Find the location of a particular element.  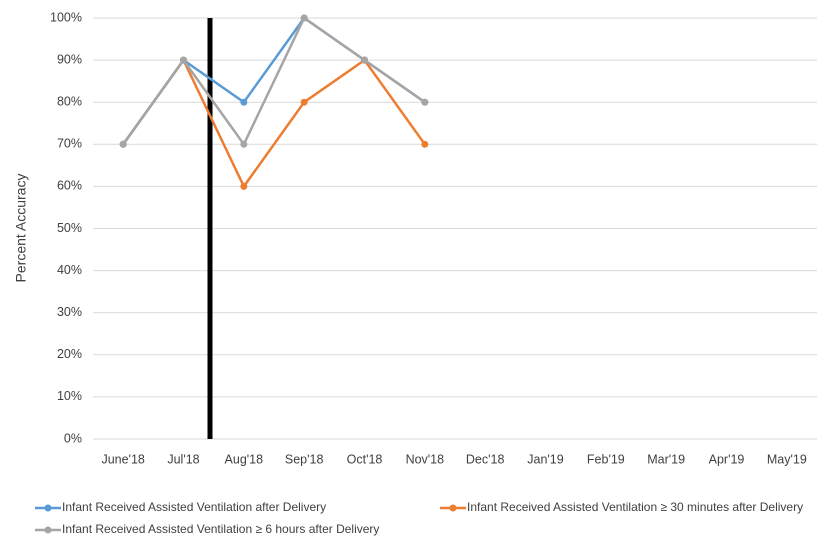

y-axis-label: Percent Accuracy is located at coordinates (21, 228).